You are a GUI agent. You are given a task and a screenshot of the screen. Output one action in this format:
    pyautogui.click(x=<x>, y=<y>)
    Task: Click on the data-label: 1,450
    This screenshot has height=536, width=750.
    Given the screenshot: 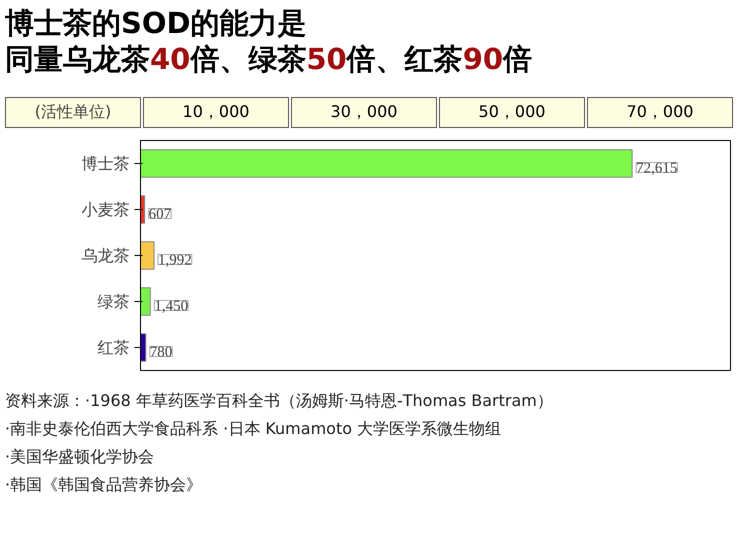 What is the action you would take?
    pyautogui.click(x=171, y=306)
    